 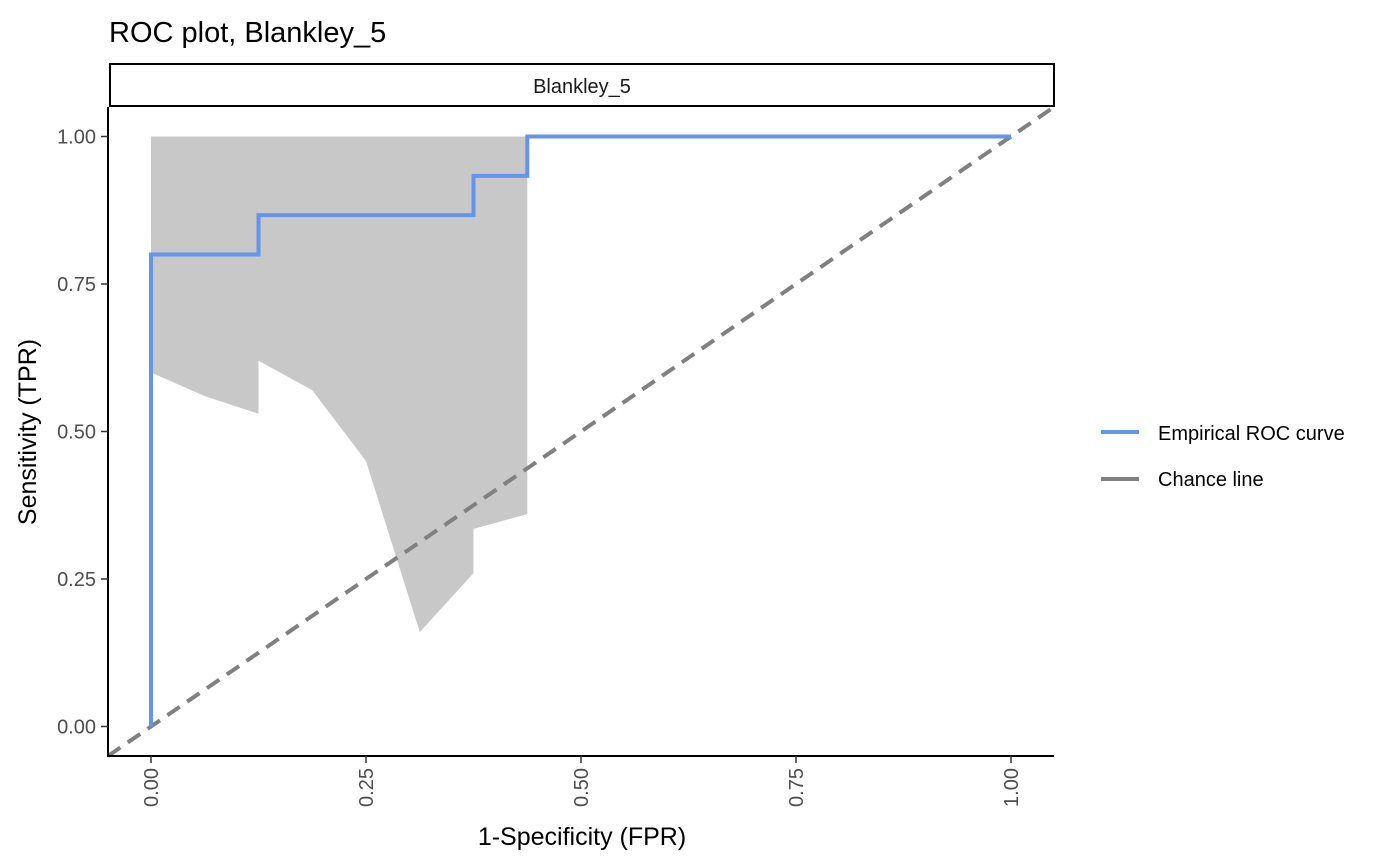 What do you see at coordinates (367, 787) in the screenshot?
I see `x-tick-label: 0.25` at bounding box center [367, 787].